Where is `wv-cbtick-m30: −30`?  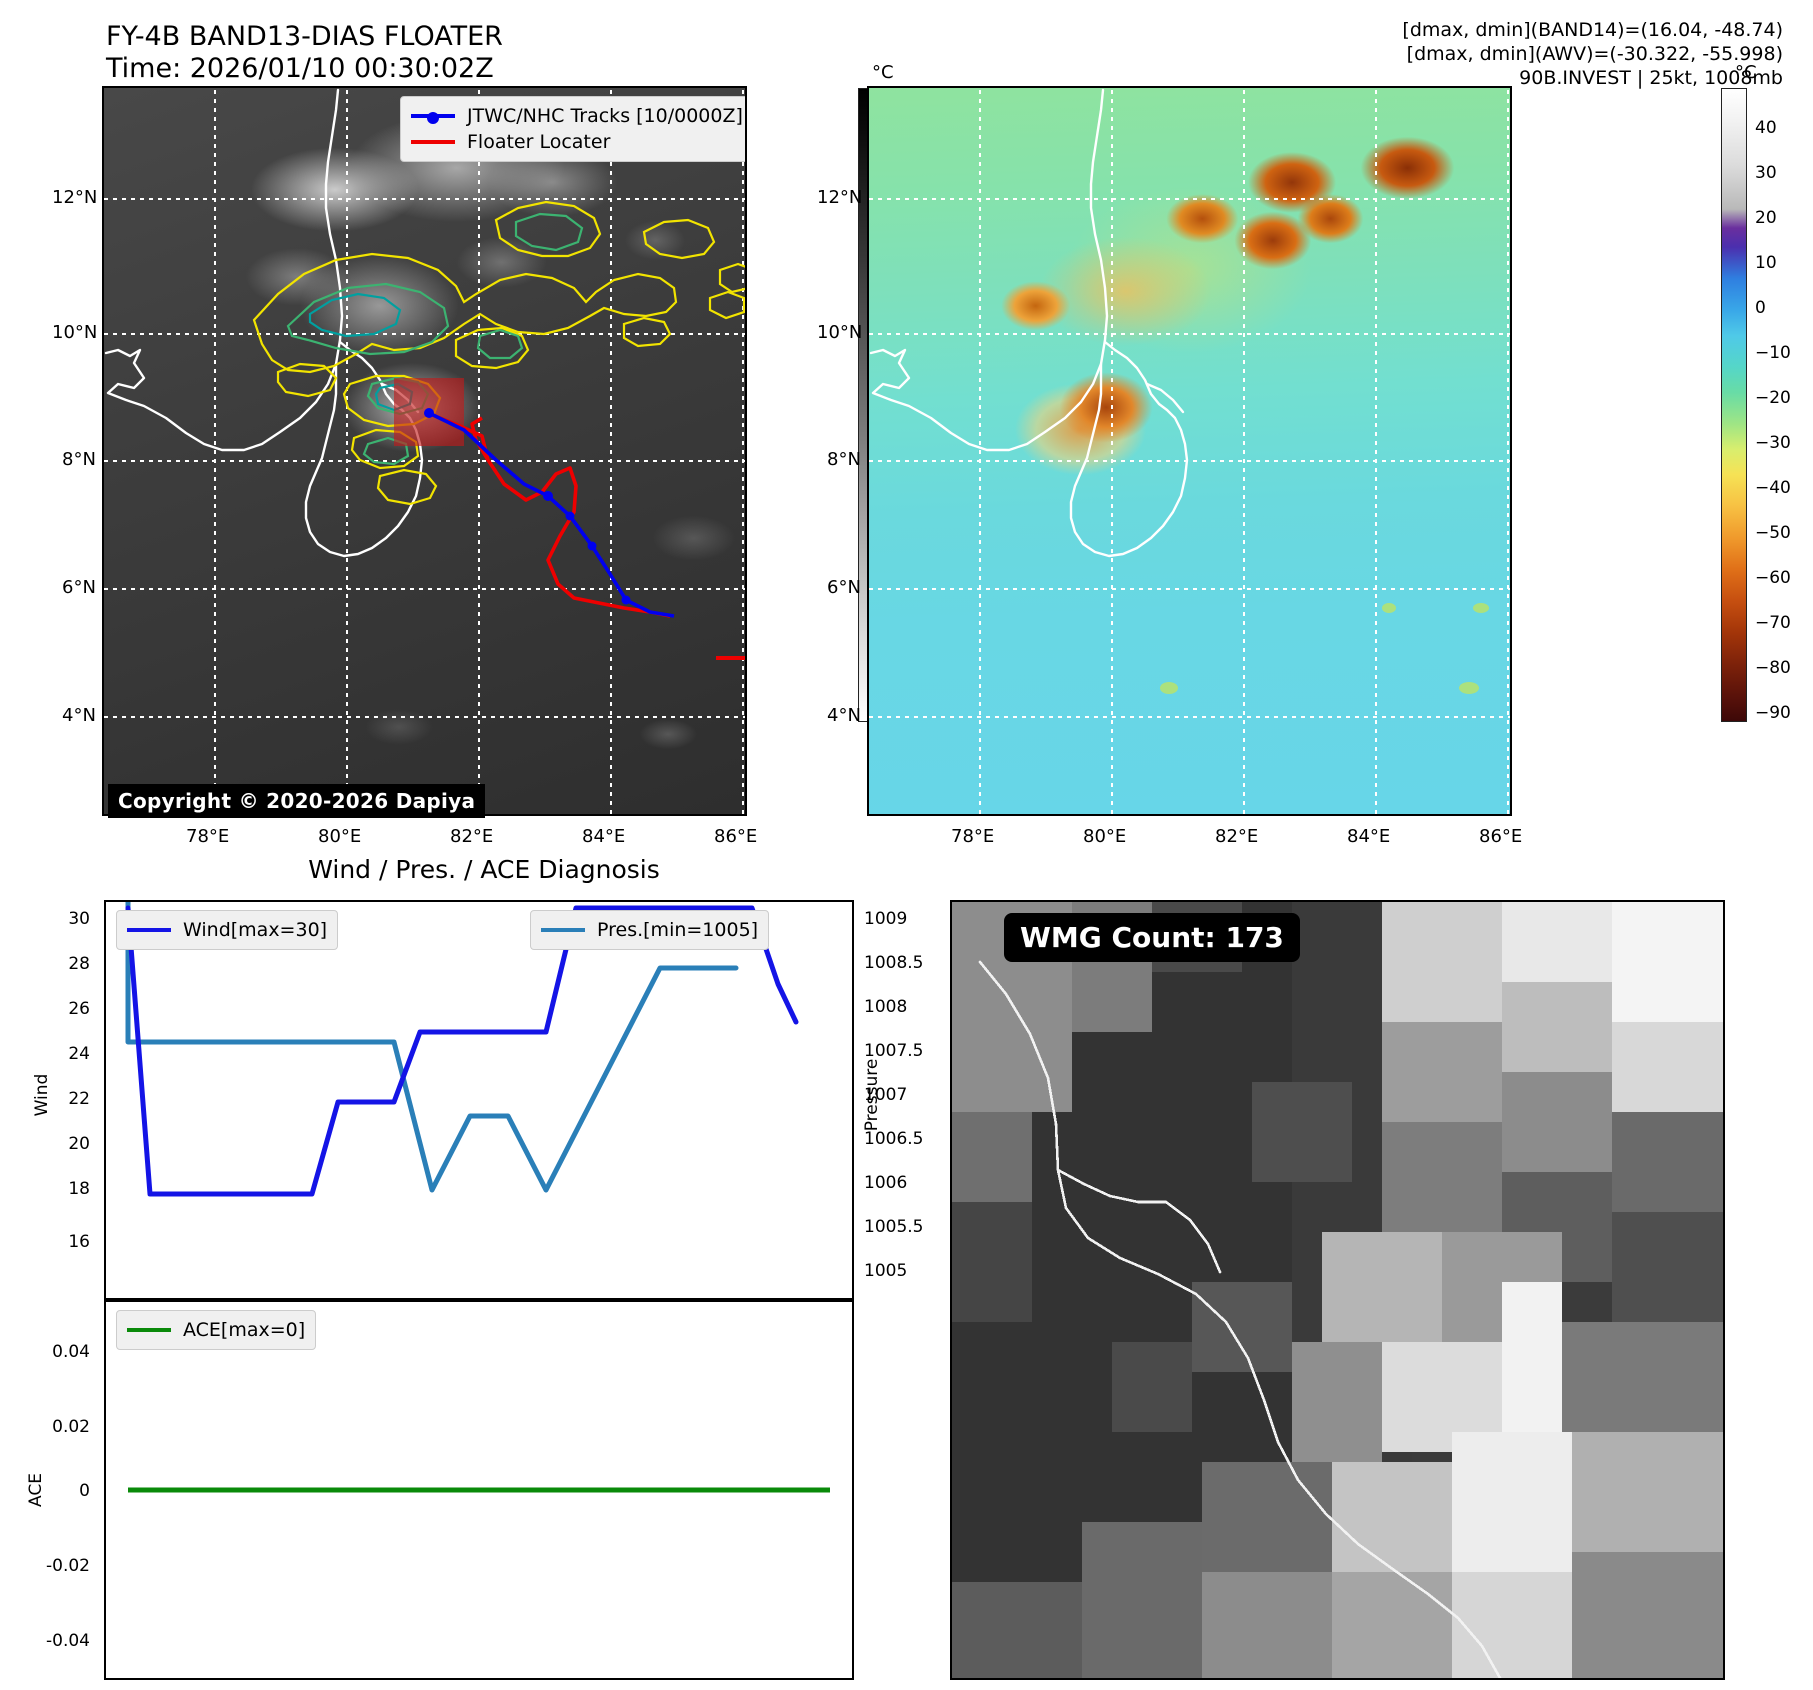
wv-cbtick-m30: −30 is located at coordinates (1773, 443).